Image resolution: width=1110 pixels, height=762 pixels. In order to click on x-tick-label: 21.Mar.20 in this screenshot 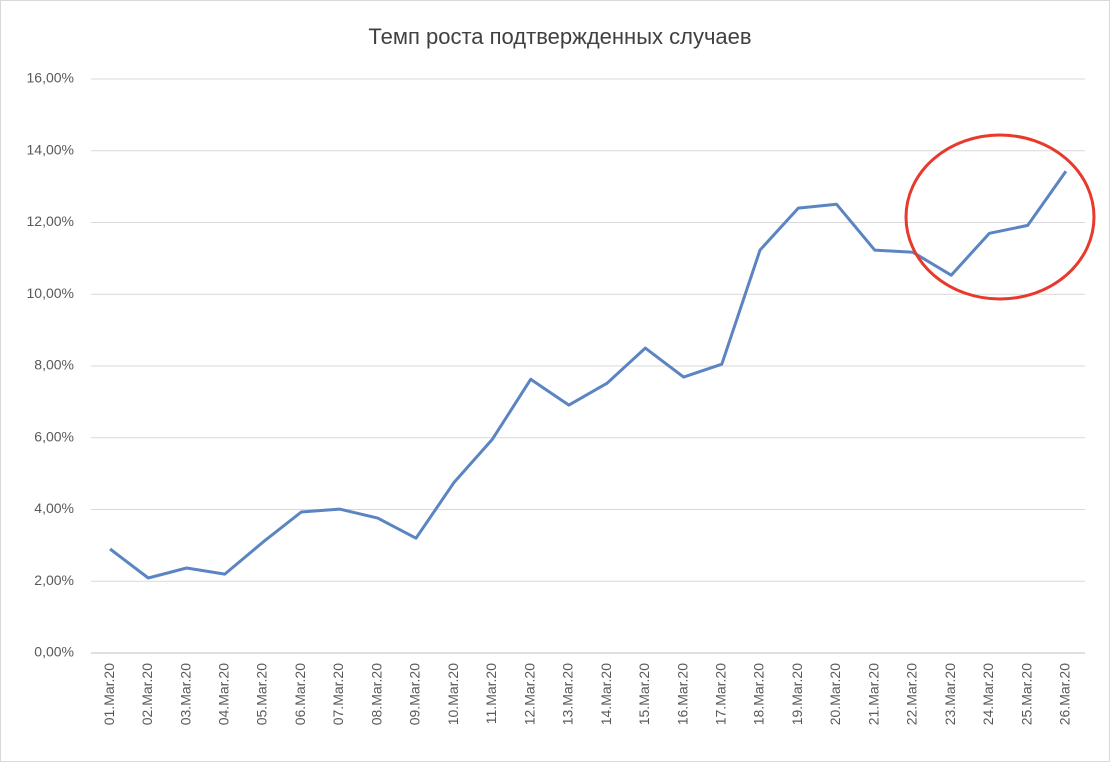, I will do `click(873, 694)`.